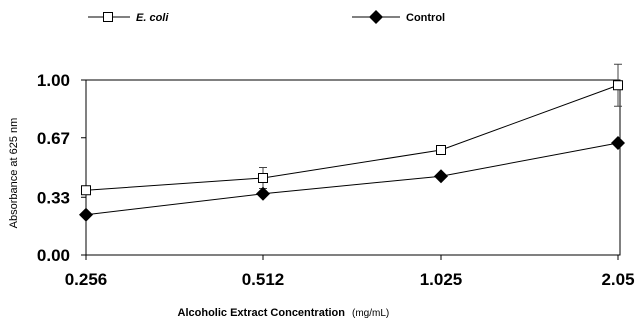  Describe the element at coordinates (262, 313) in the screenshot. I see `x-axis-label: Alcoholic Extract Concentration` at that location.